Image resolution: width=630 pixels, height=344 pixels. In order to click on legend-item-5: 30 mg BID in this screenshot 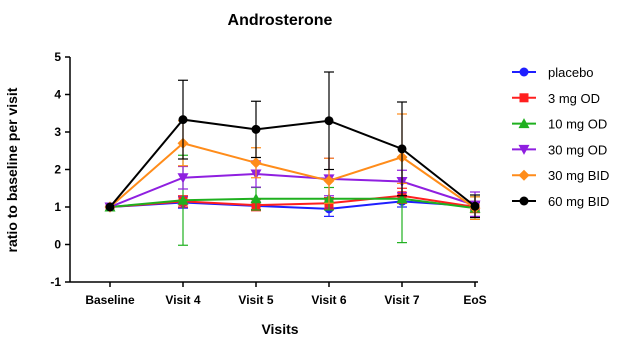, I will do `click(560, 175)`.